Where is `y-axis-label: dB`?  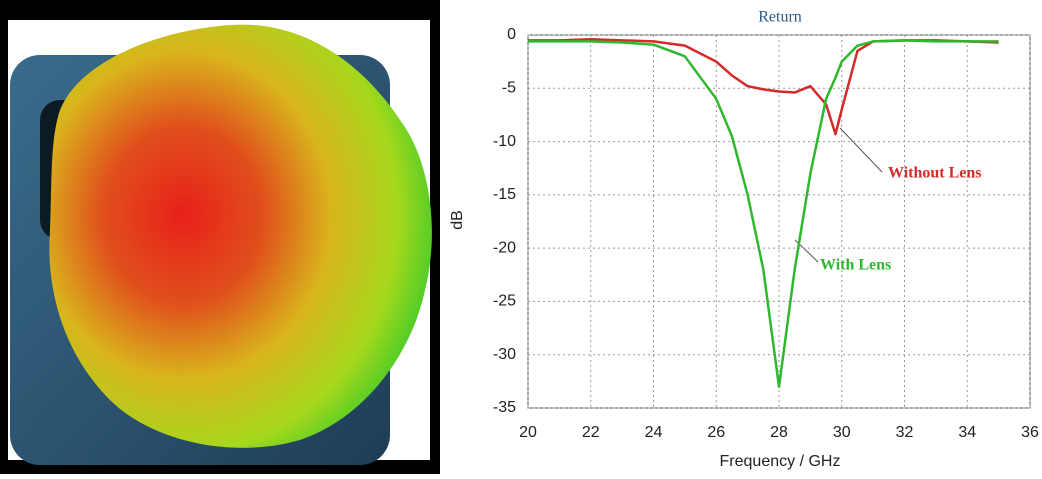 y-axis-label: dB is located at coordinates (457, 220).